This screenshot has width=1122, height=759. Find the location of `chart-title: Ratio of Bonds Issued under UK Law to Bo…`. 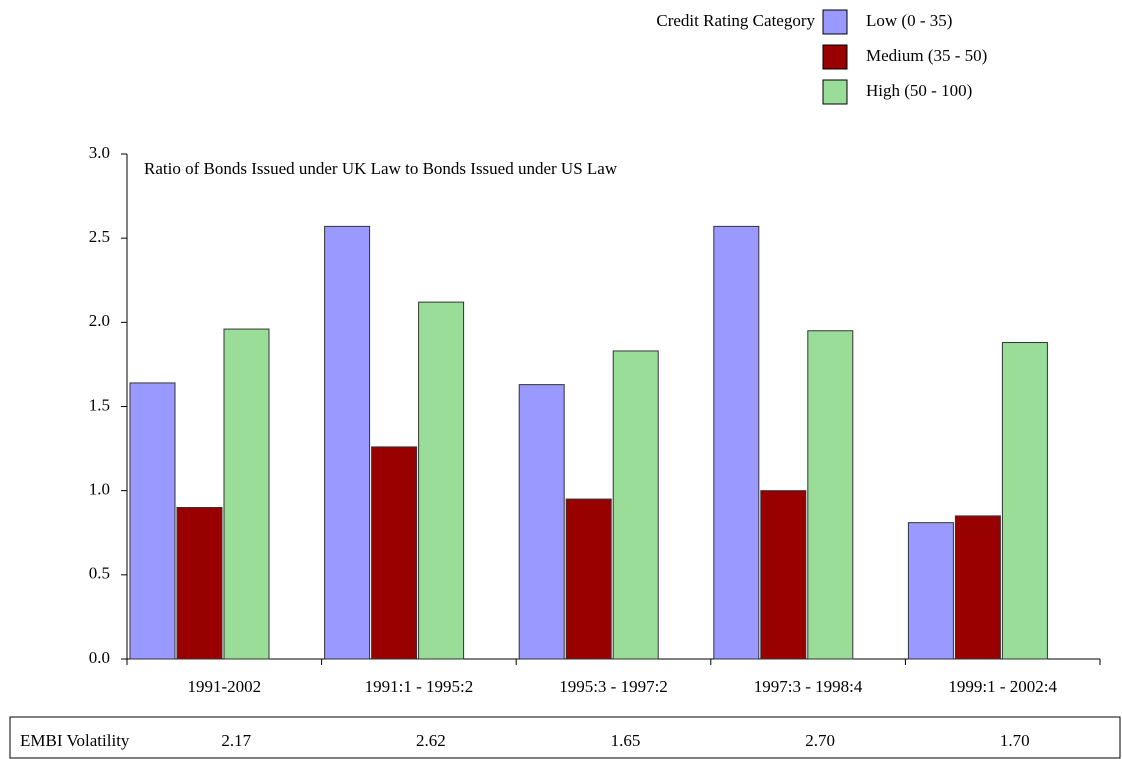

chart-title: Ratio of Bonds Issued under UK Law to Bo… is located at coordinates (381, 168).